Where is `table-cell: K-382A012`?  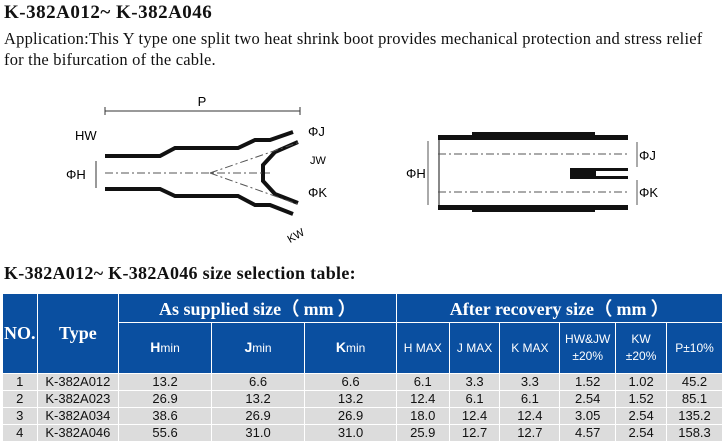
table-cell: K-382A012 is located at coordinates (78, 382).